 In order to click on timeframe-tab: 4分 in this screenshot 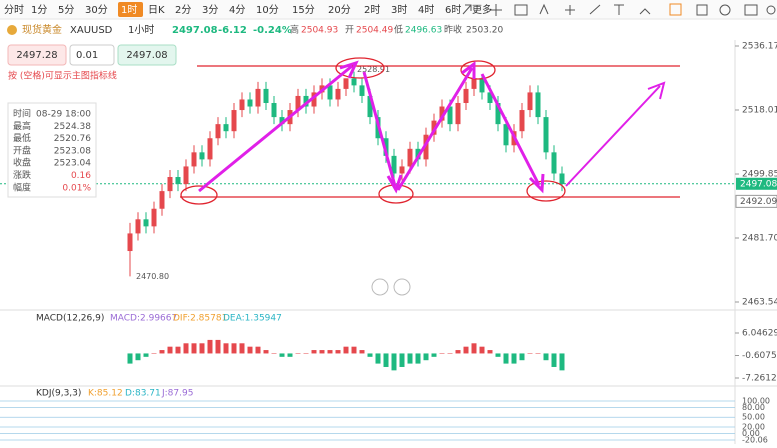, I will do `click(237, 10)`.